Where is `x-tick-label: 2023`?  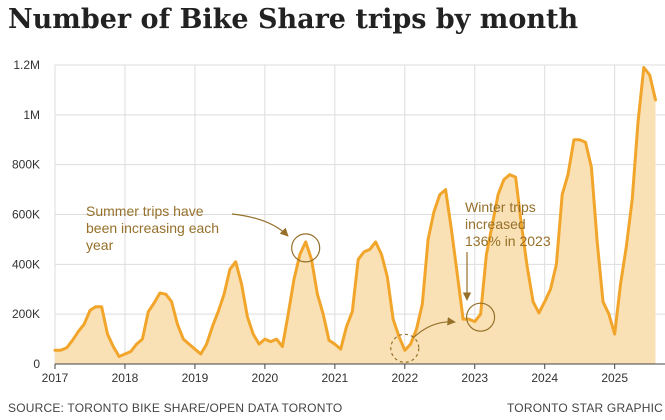
x-tick-label: 2023 is located at coordinates (474, 378).